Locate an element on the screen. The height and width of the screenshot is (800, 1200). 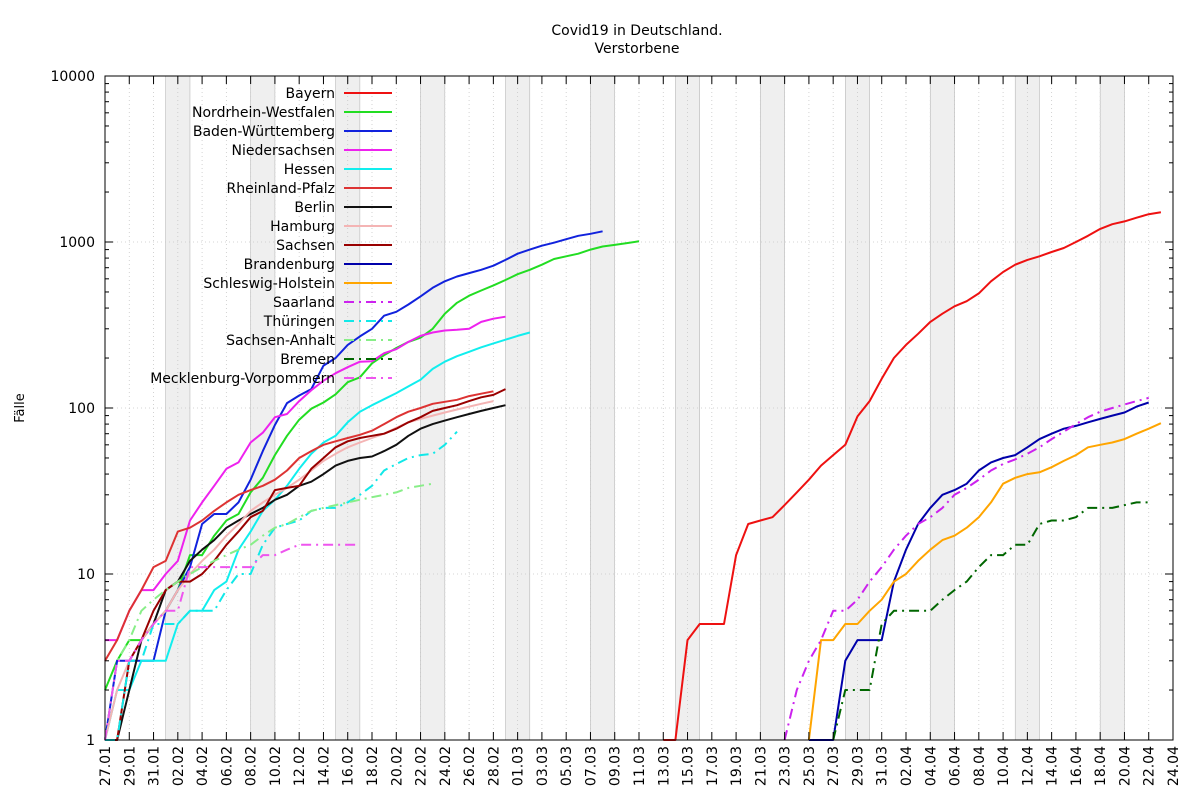
x-tick-label: 02.02 is located at coordinates (179, 766).